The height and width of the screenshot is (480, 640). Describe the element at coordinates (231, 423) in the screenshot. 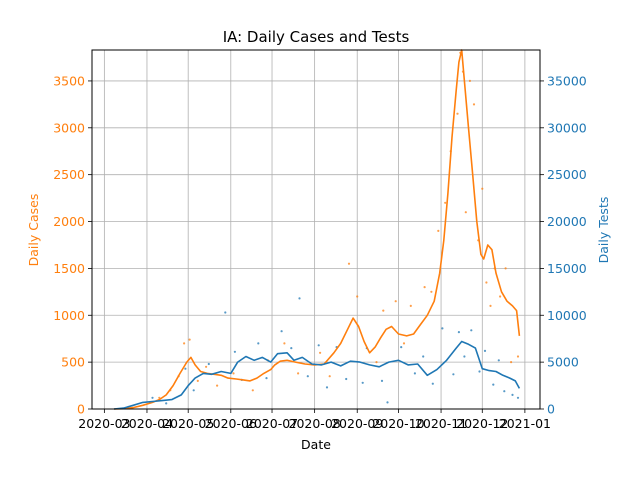

I see `x-tick-label: 2020-06` at that location.